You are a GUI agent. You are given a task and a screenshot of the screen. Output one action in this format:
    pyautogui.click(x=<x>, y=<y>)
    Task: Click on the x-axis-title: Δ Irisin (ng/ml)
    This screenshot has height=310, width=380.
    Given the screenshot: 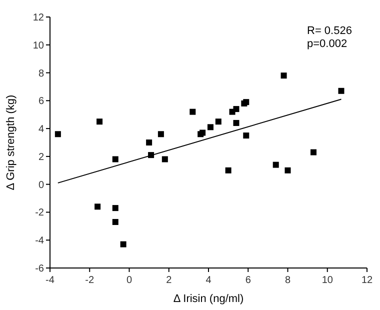 What is the action you would take?
    pyautogui.click(x=208, y=299)
    